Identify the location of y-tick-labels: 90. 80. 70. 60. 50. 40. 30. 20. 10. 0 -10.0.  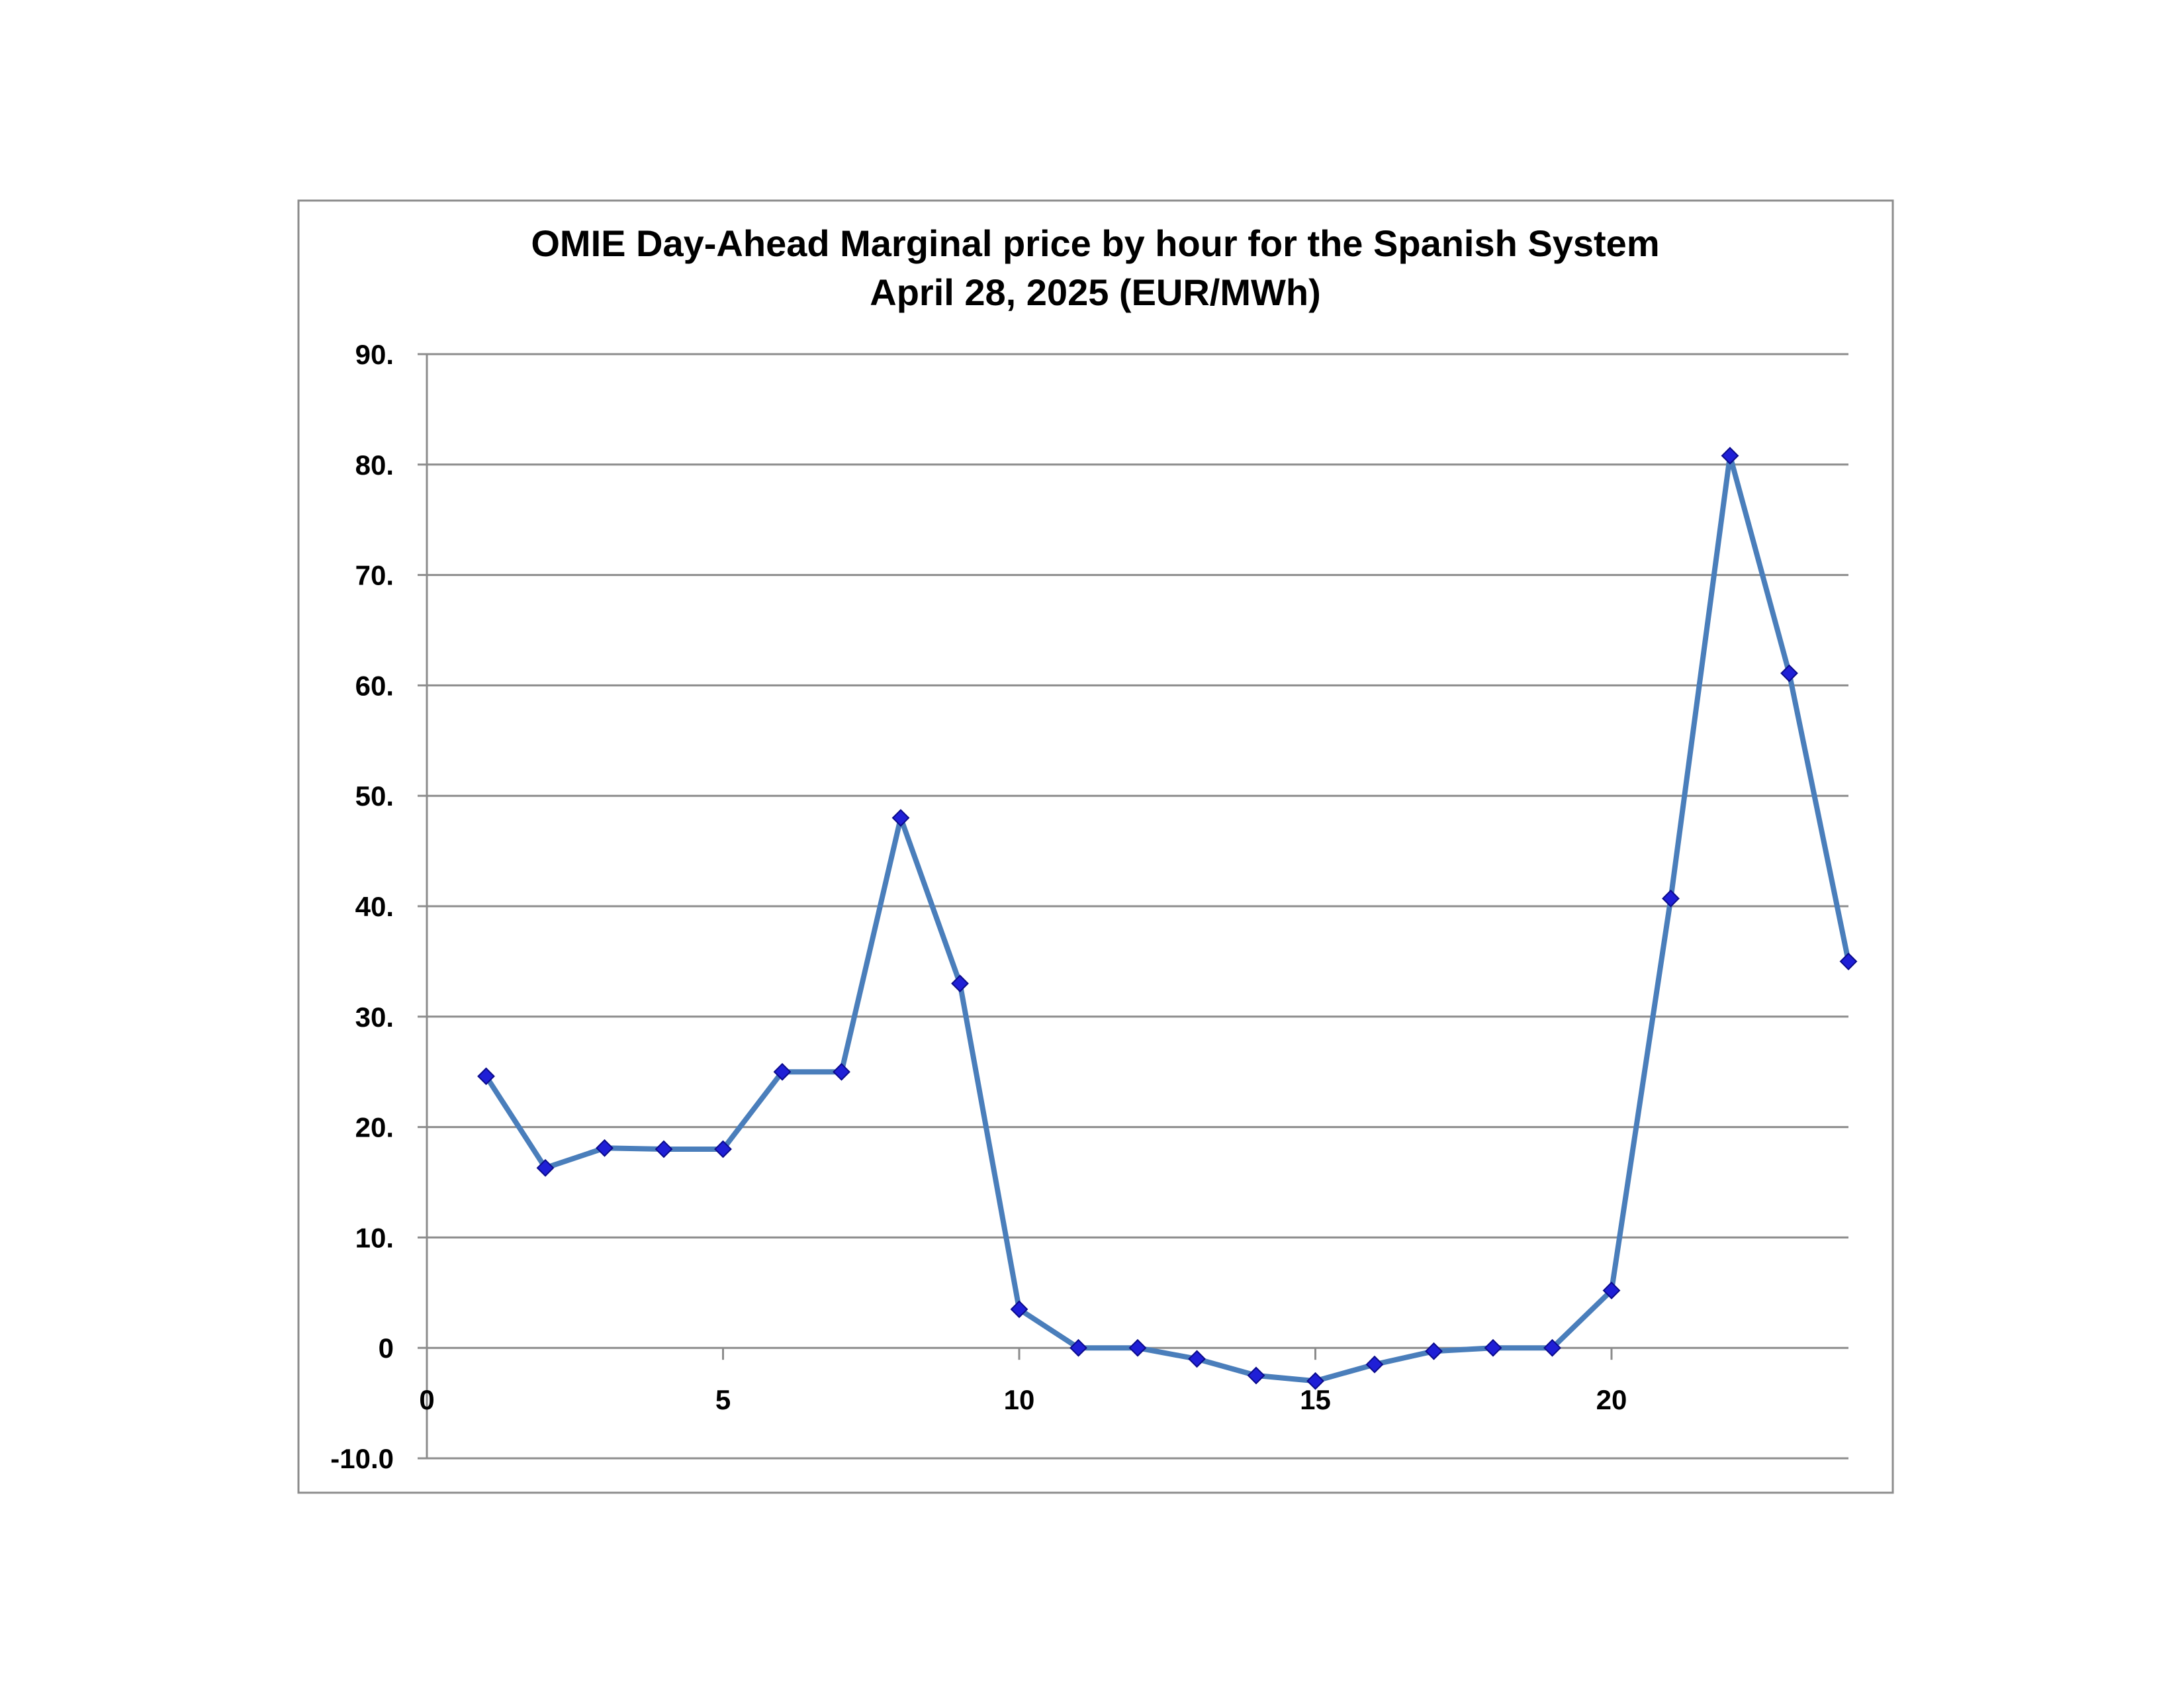
(362, 906).